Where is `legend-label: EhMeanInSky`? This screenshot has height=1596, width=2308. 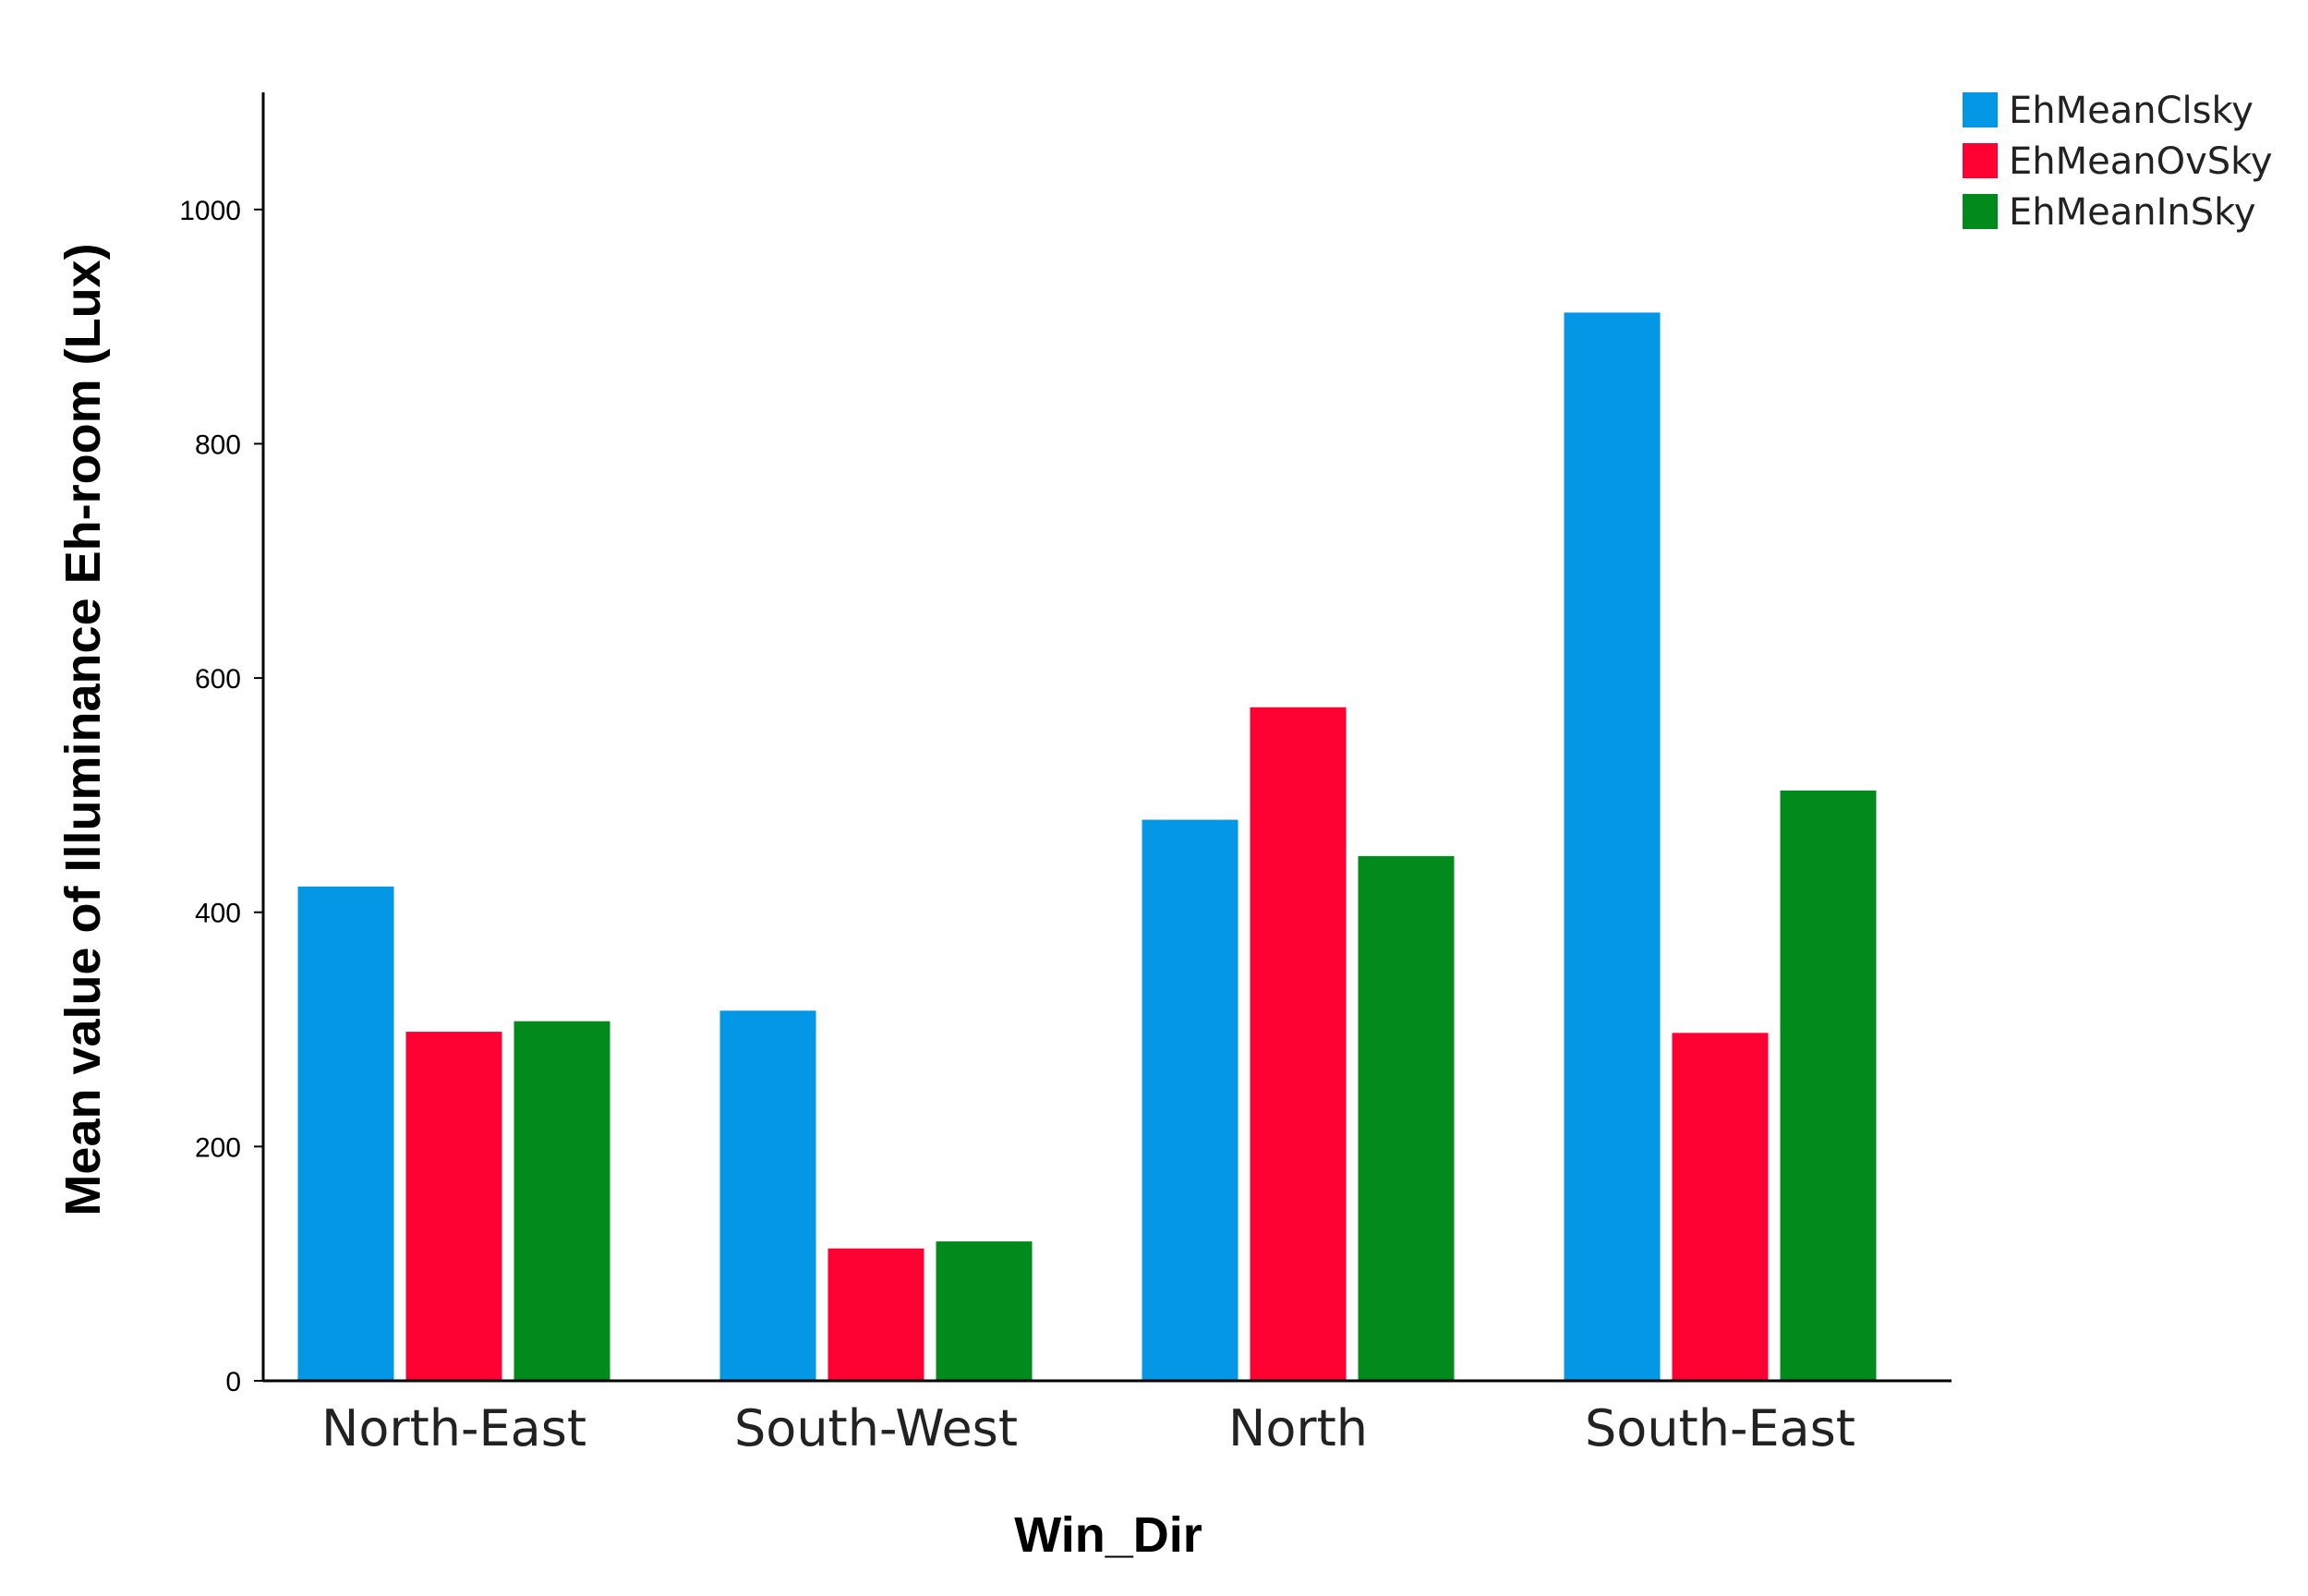
legend-label: EhMeanInSky is located at coordinates (2133, 212).